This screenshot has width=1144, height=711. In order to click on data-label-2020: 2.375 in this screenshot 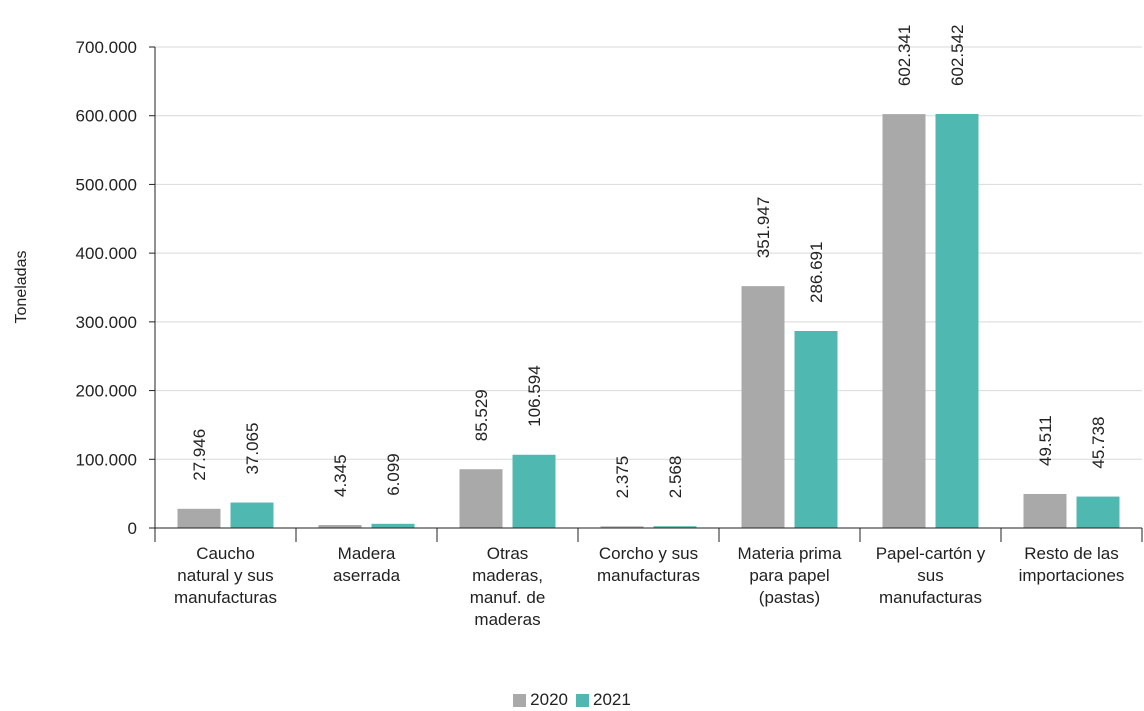, I will do `click(622, 477)`.